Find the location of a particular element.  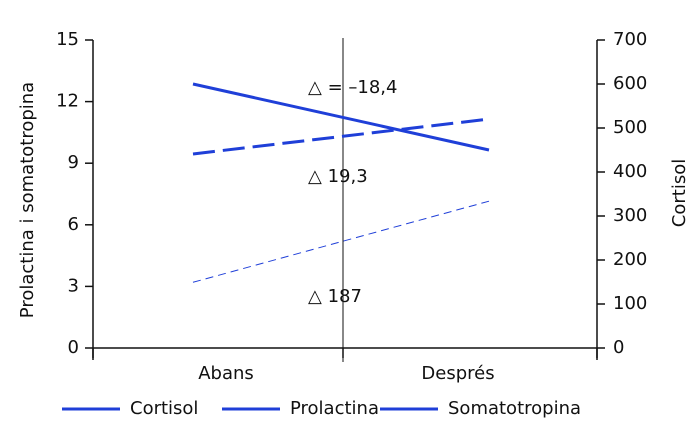

y-tick-label: 0 is located at coordinates (73, 347).